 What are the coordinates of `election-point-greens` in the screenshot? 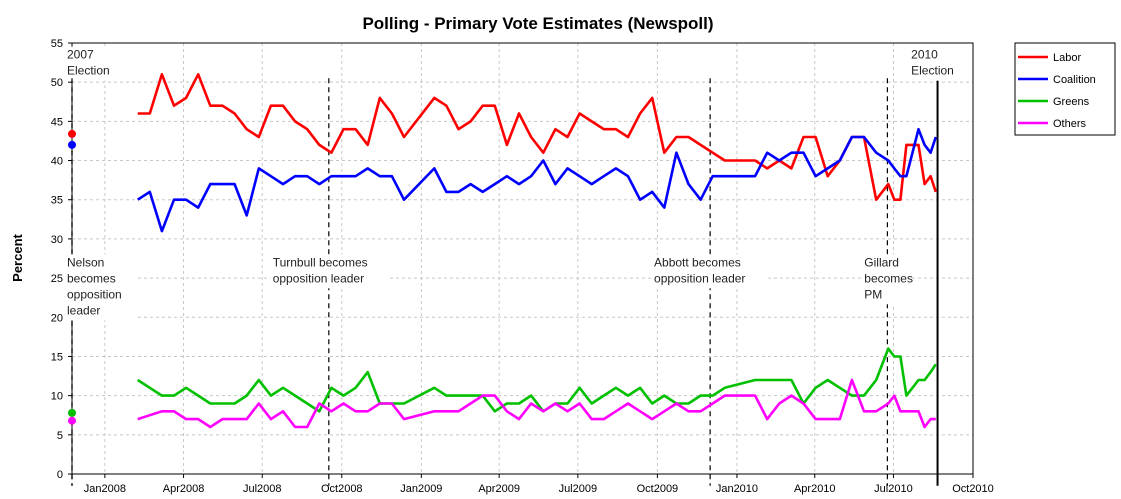 It's located at (72, 412).